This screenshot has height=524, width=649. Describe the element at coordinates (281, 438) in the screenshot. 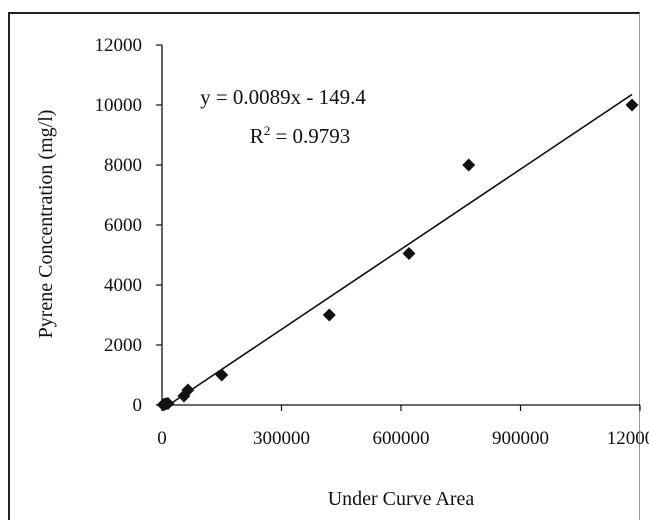

I see `x-tick-label: 300000` at that location.